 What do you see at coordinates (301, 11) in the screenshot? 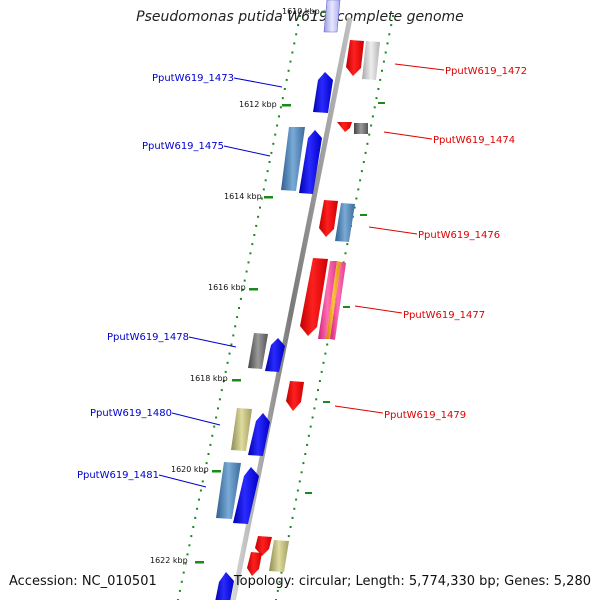
I see `coordinate-label: 1610 kbp` at bounding box center [301, 11].